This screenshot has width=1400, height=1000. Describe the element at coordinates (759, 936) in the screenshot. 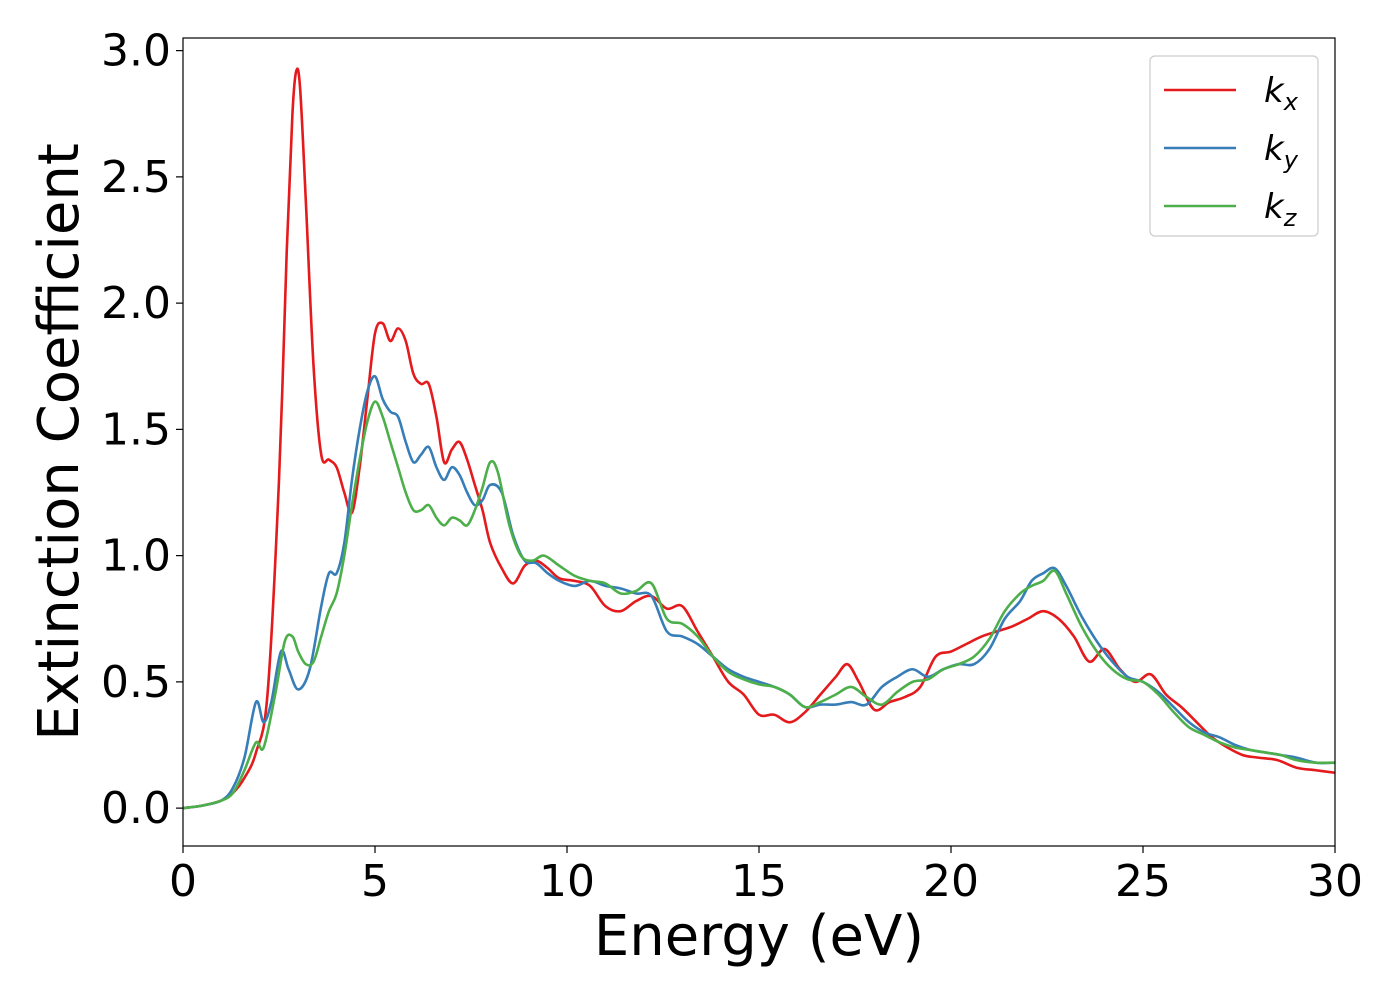

I see `x-axis-title: Energy (eV)` at that location.